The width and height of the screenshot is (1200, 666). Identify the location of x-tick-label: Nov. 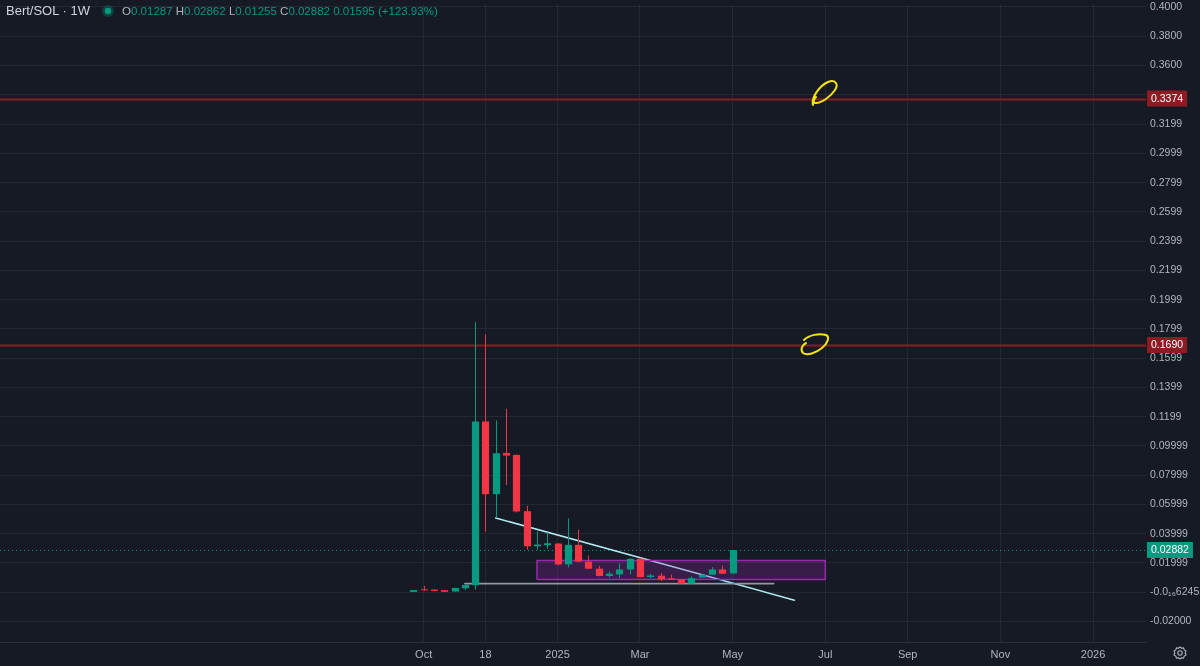
(1000, 653).